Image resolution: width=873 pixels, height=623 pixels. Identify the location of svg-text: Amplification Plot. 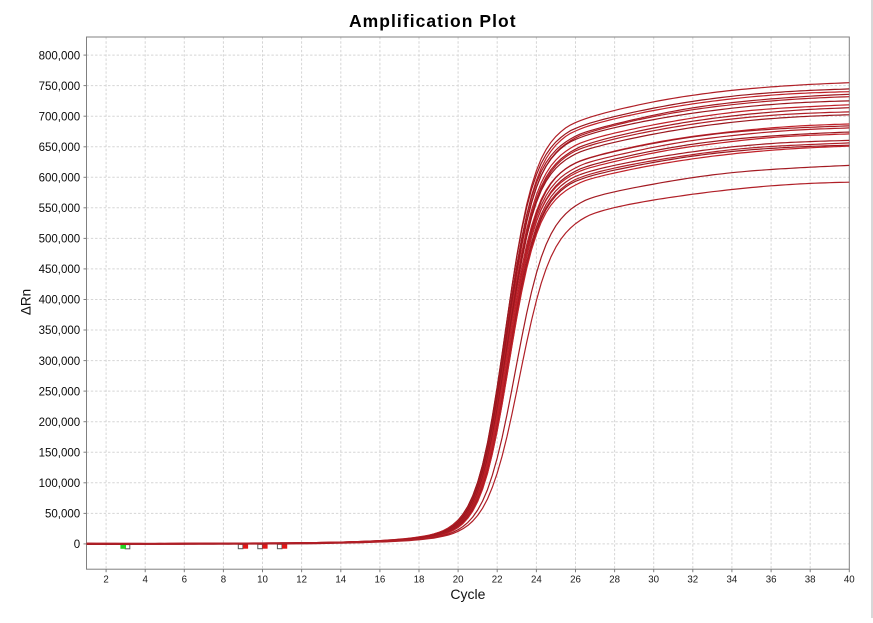
(433, 21).